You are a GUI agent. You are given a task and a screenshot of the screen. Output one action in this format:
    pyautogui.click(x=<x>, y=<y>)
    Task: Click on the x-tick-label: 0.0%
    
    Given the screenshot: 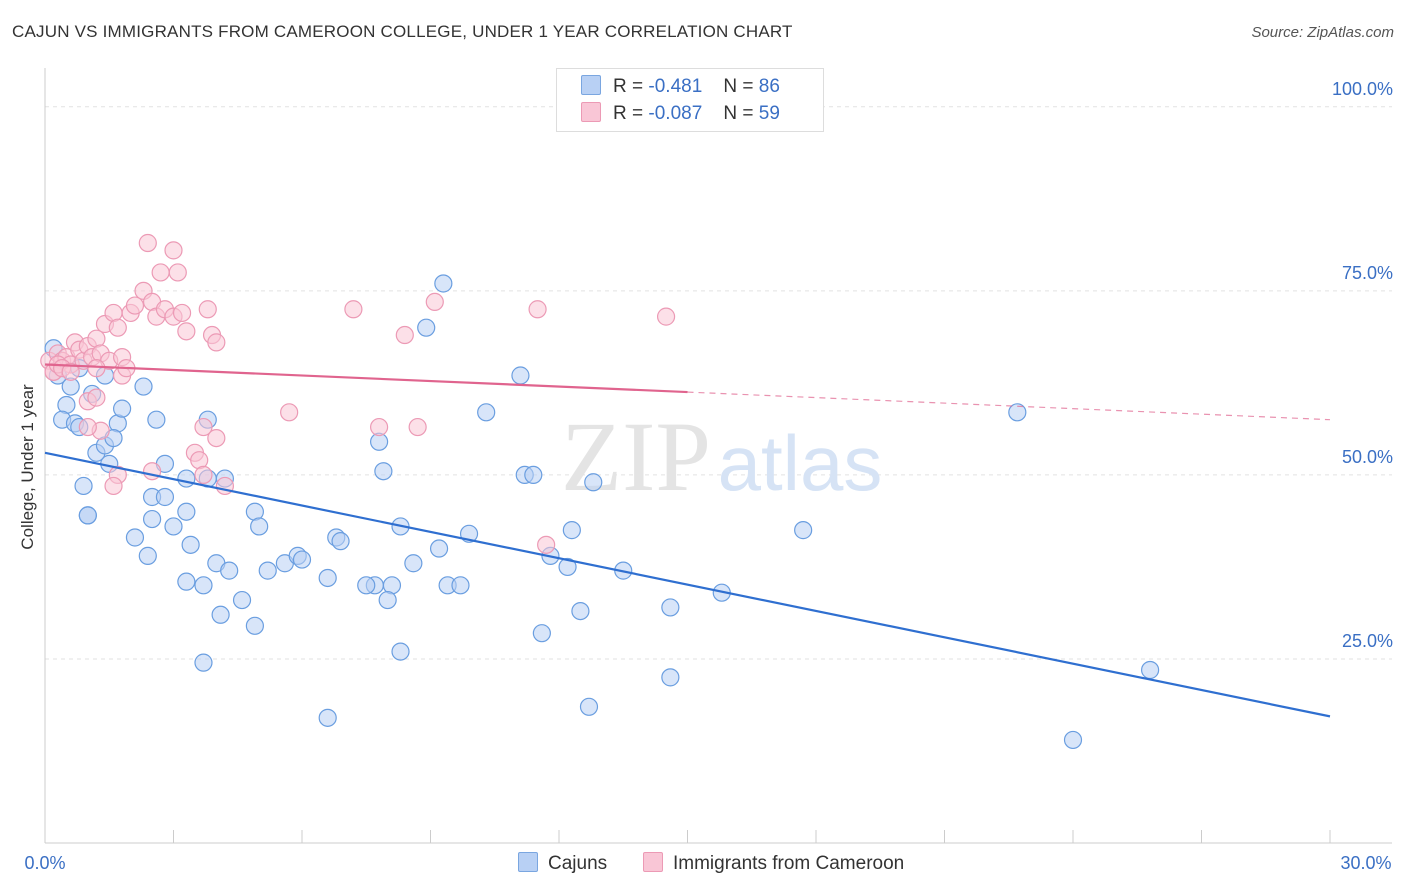 What is the action you would take?
    pyautogui.click(x=44, y=863)
    